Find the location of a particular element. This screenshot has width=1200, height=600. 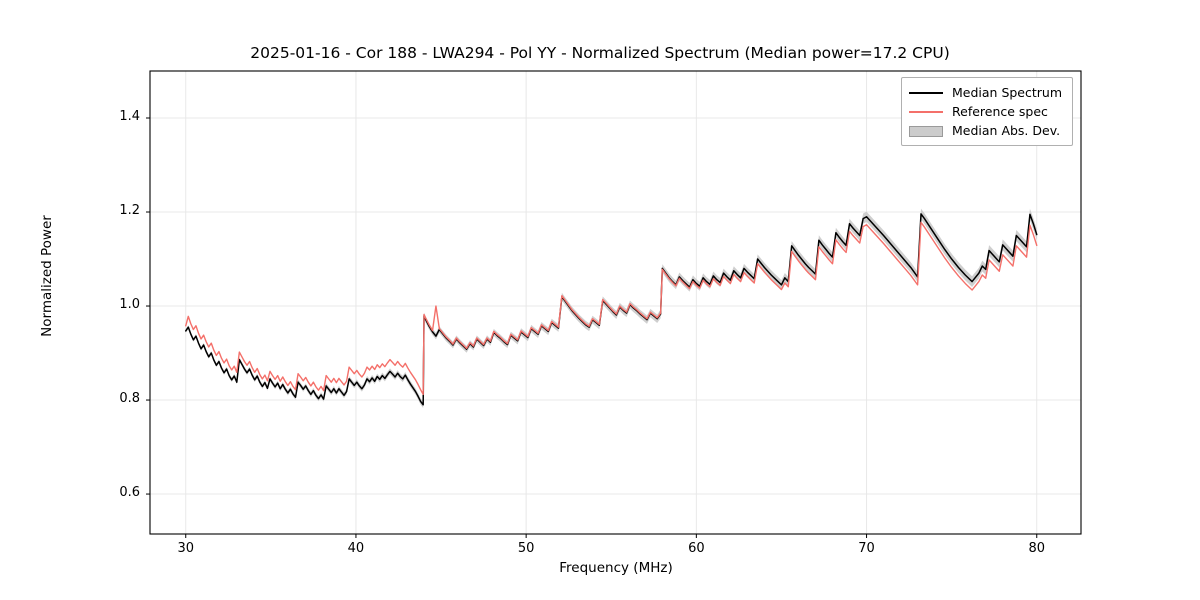

y-tick-label: 0.6 is located at coordinates (129, 493).